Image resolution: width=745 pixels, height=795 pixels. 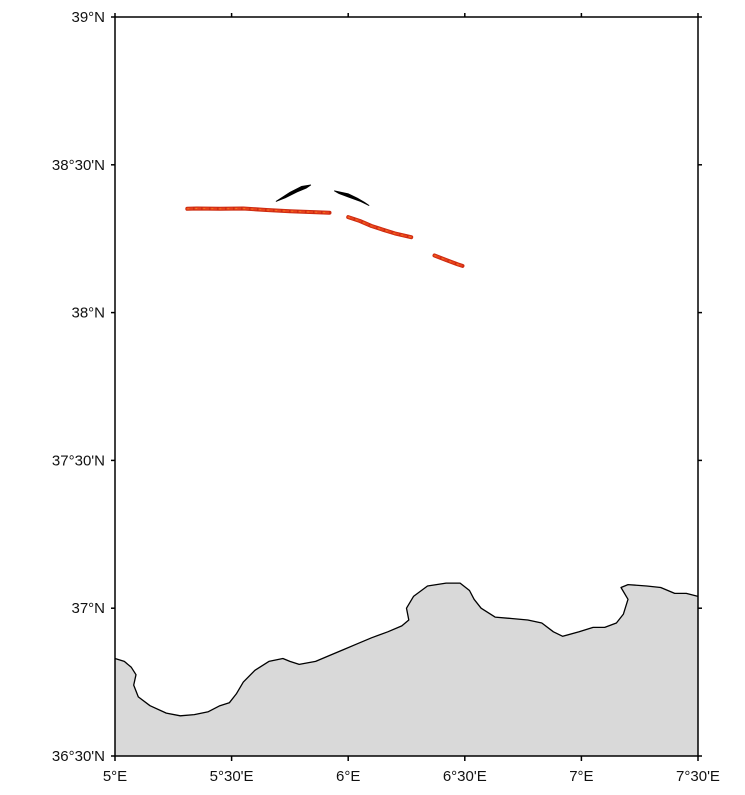 What do you see at coordinates (465, 776) in the screenshot?
I see `lon-tick-label: 6°30'E` at bounding box center [465, 776].